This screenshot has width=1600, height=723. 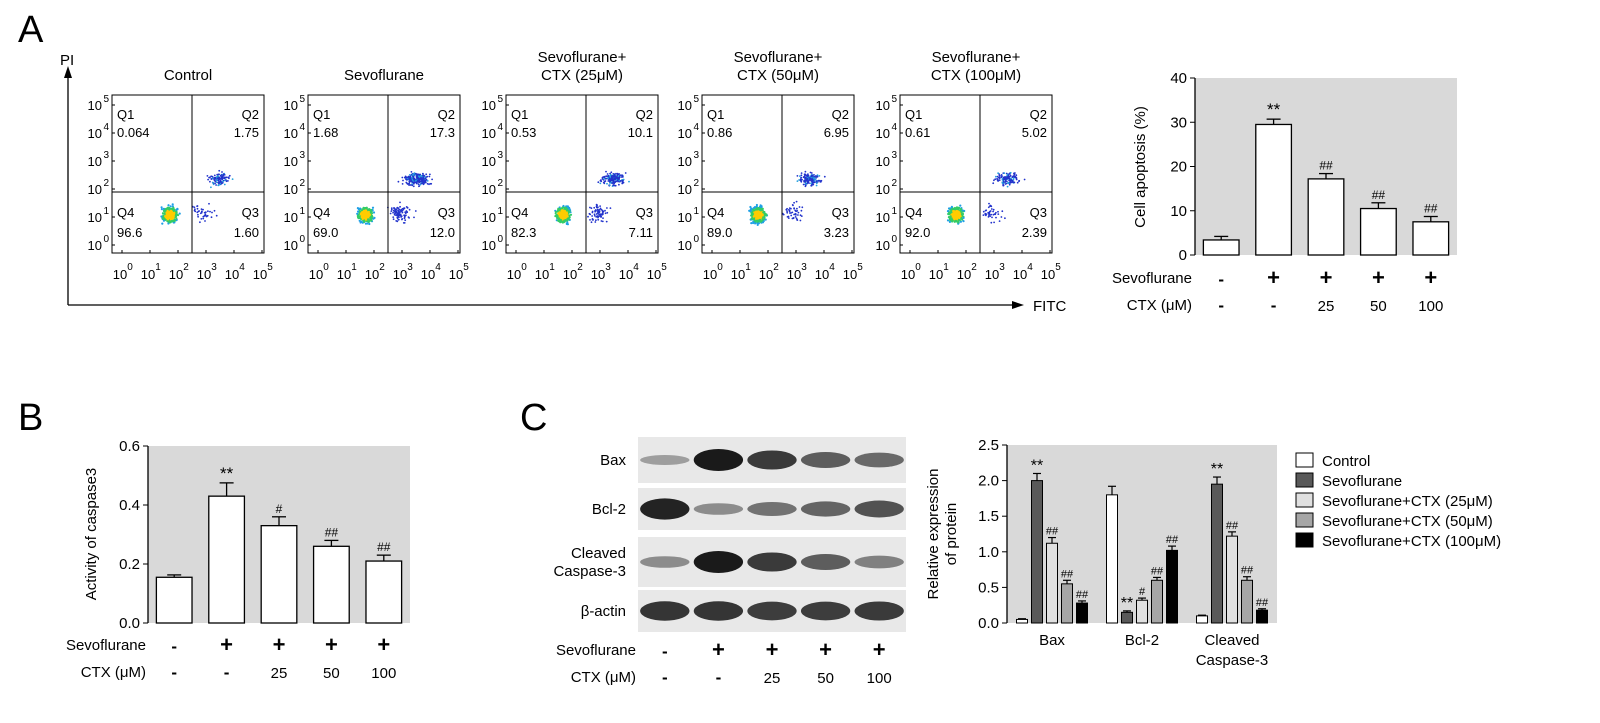 What do you see at coordinates (719, 132) in the screenshot?
I see `q1-value: 0.86` at bounding box center [719, 132].